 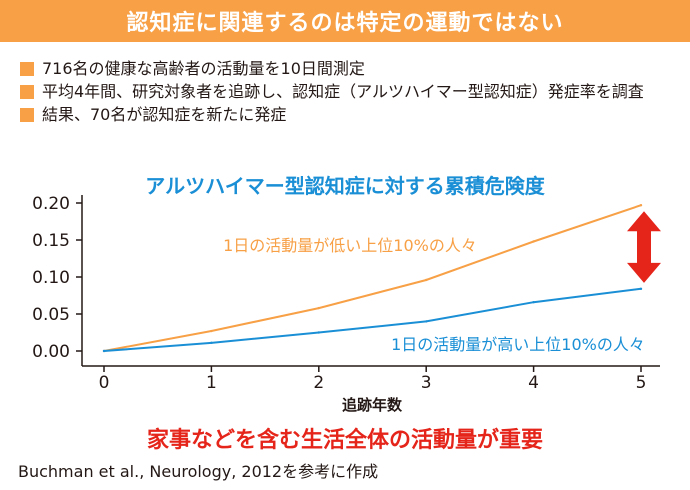 I want to click on x-axis-label: 追跡年数, so click(x=372, y=405).